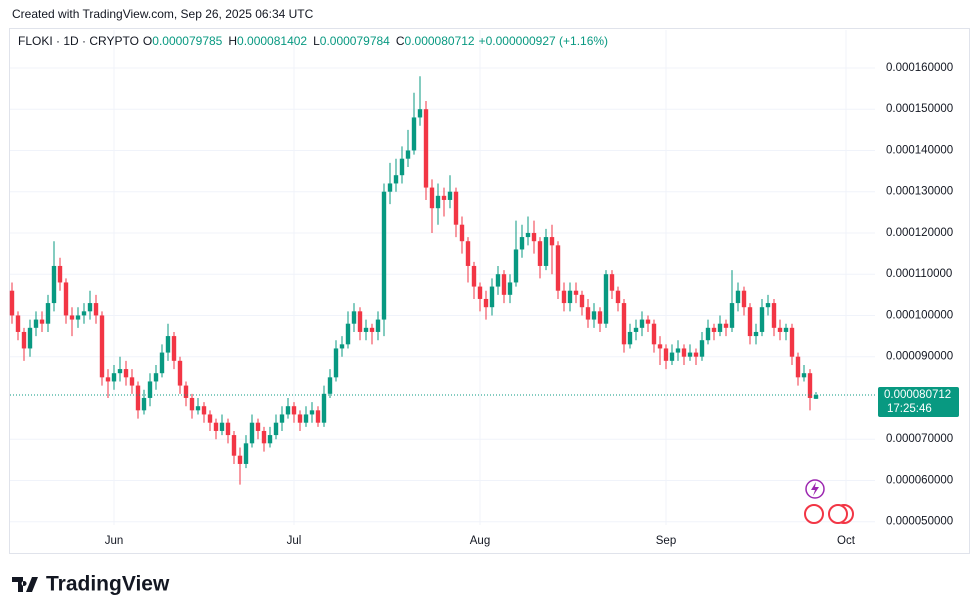 The width and height of the screenshot is (980, 615). What do you see at coordinates (919, 109) in the screenshot?
I see `y-tick-label: 0.000150000` at bounding box center [919, 109].